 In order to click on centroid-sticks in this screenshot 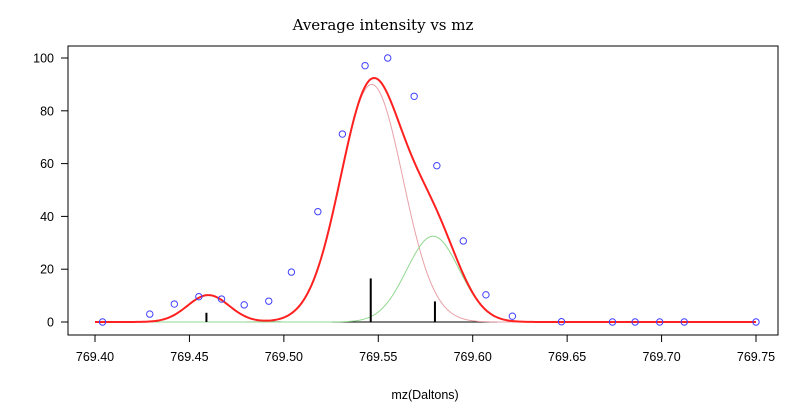, I will do `click(320, 300)`.